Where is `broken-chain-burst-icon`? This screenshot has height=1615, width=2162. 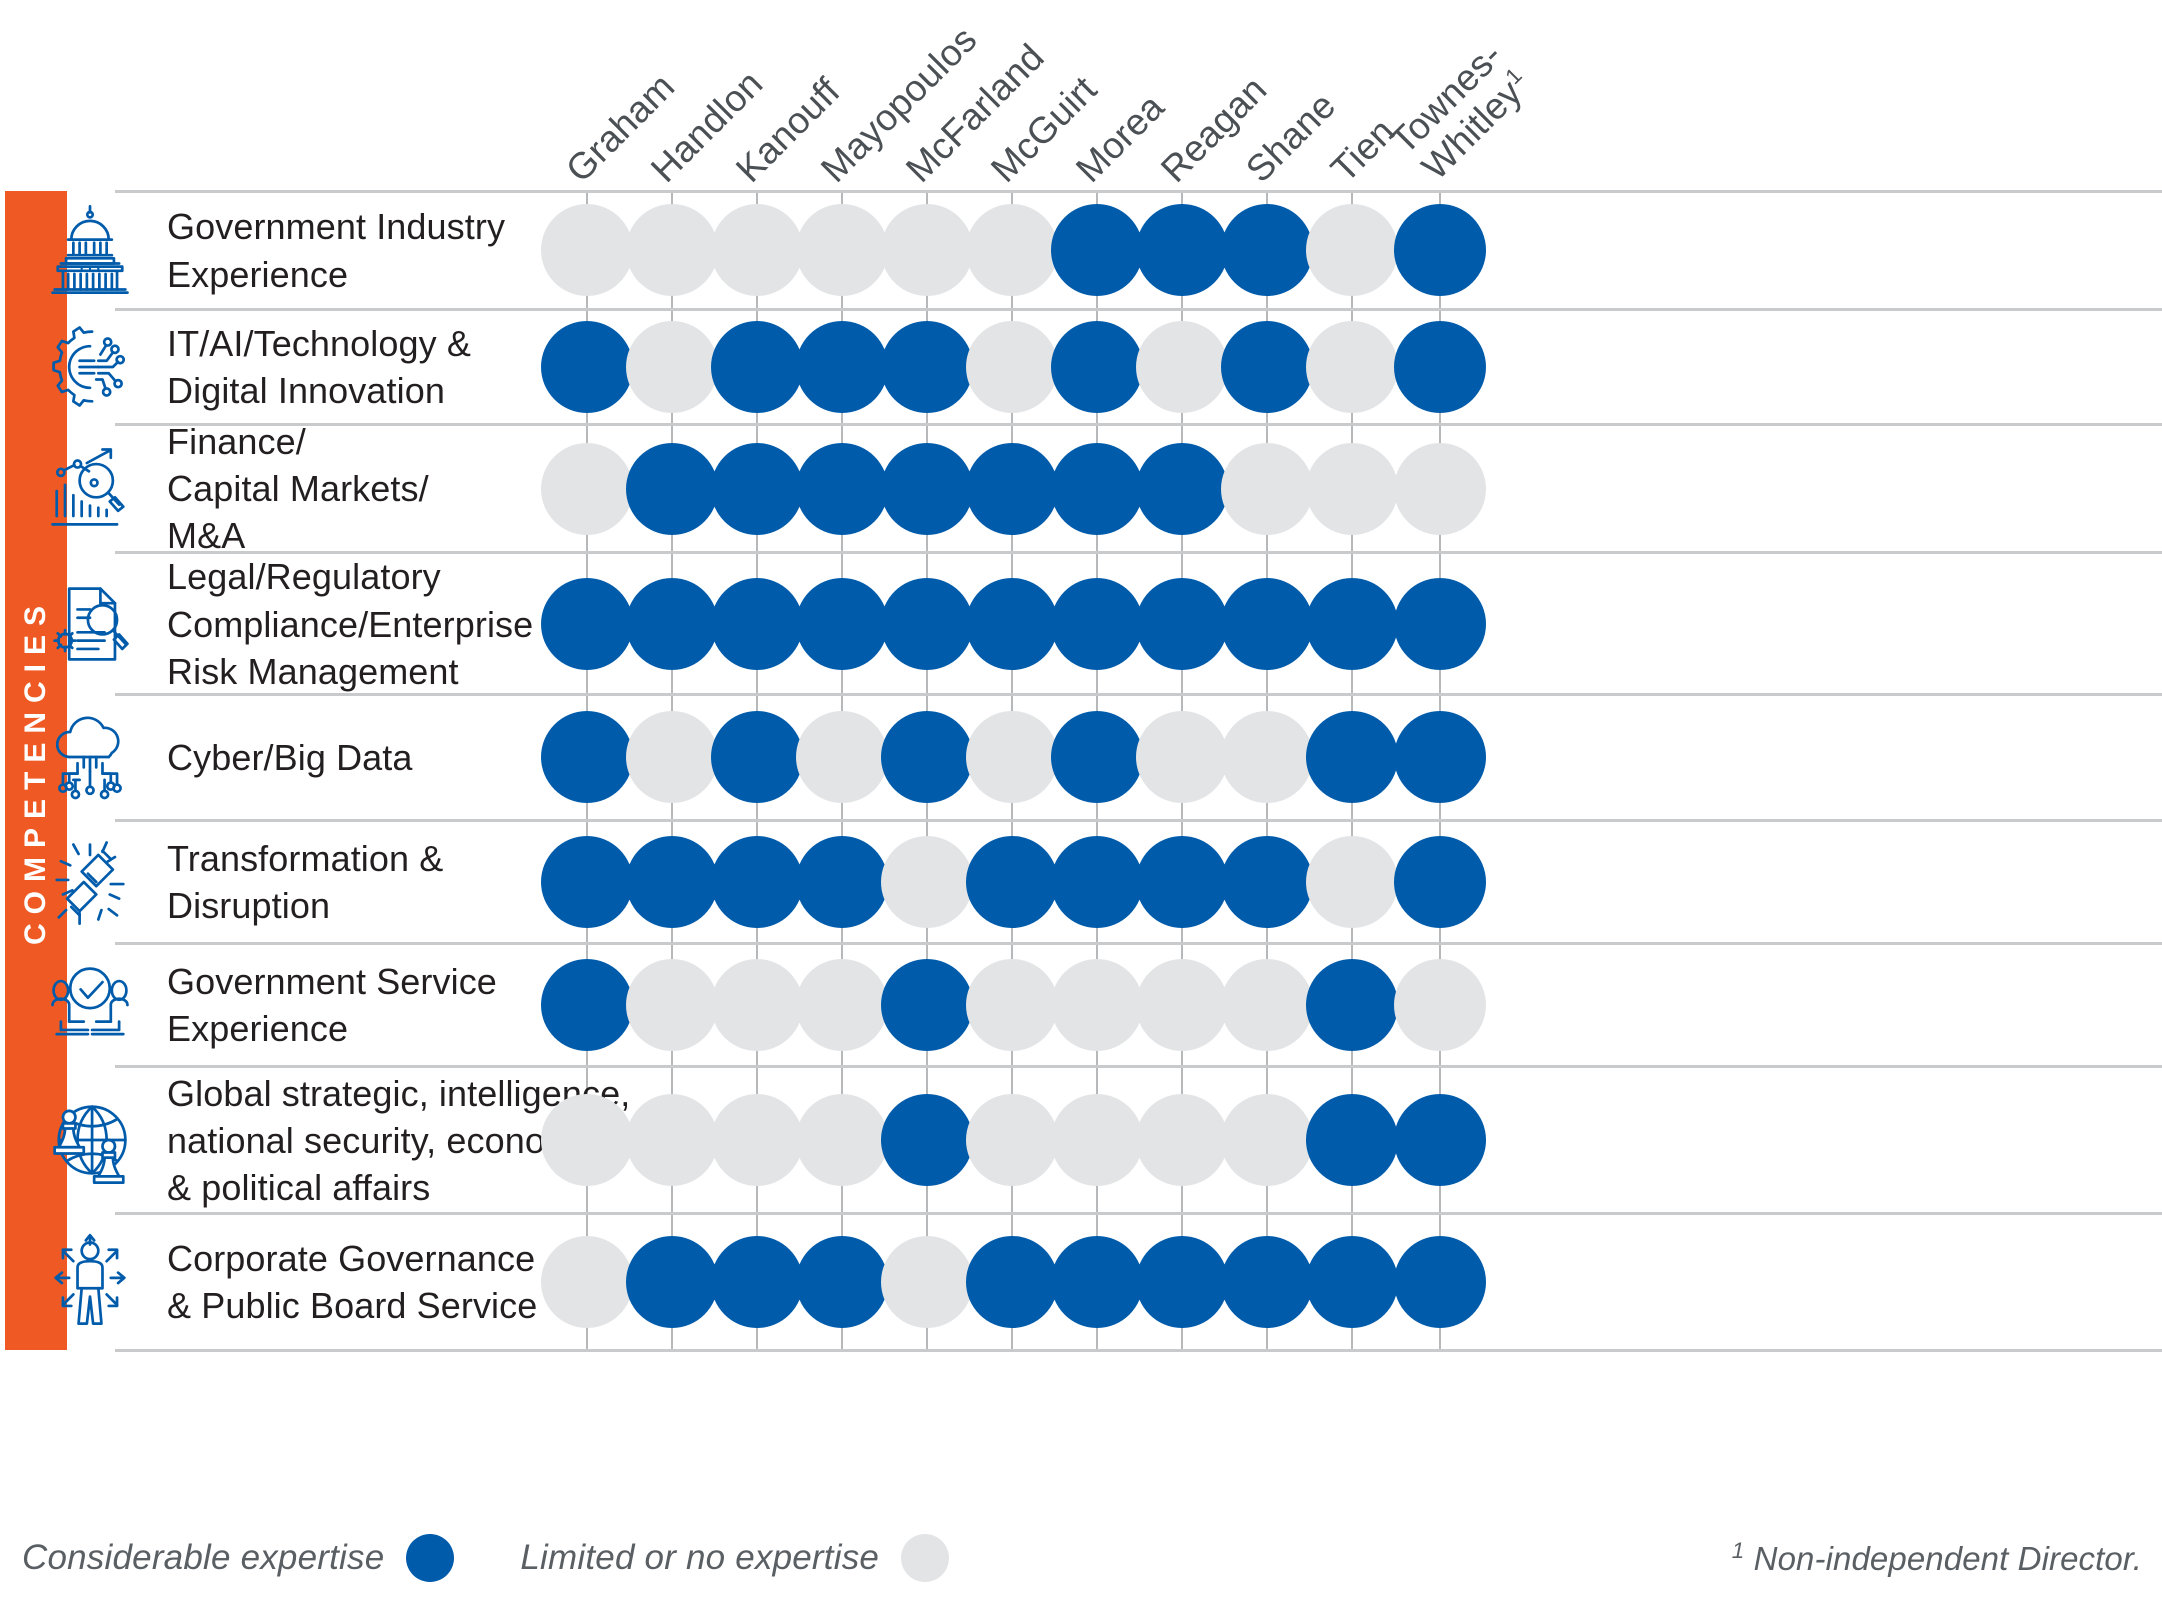 broken-chain-burst-icon is located at coordinates (90, 882).